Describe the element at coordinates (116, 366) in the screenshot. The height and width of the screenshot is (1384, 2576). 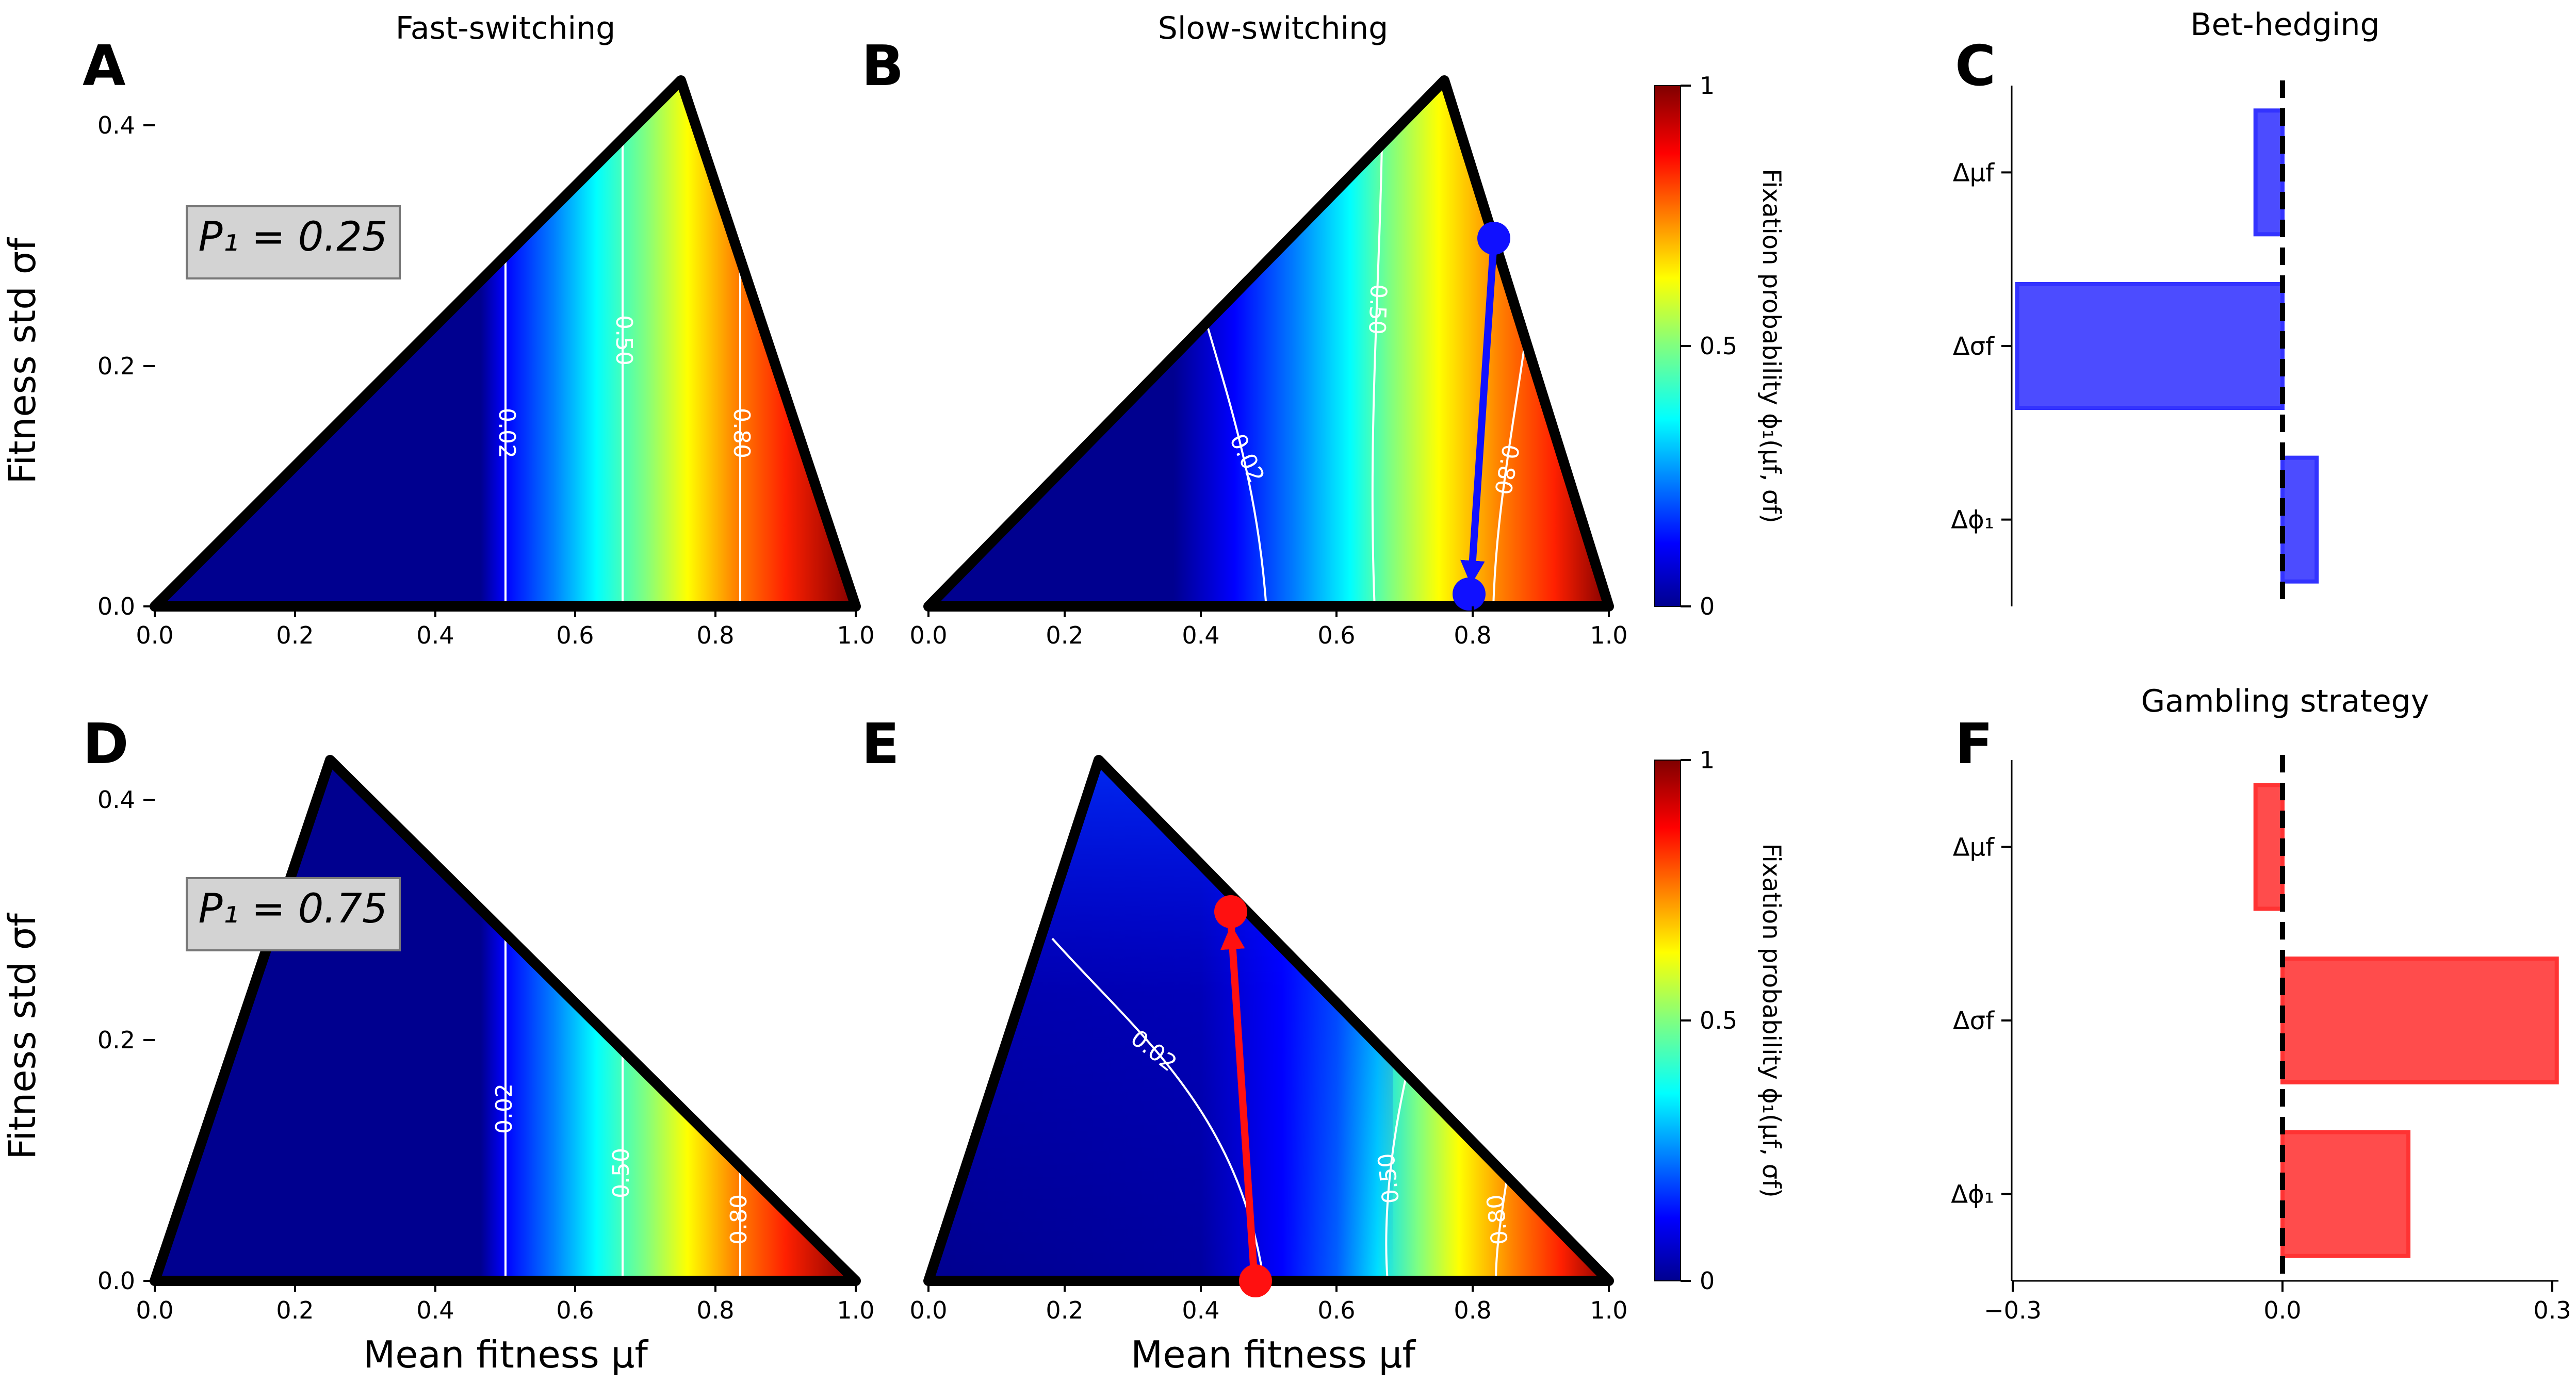
I see `y-tick-a-1: 0.2` at that location.